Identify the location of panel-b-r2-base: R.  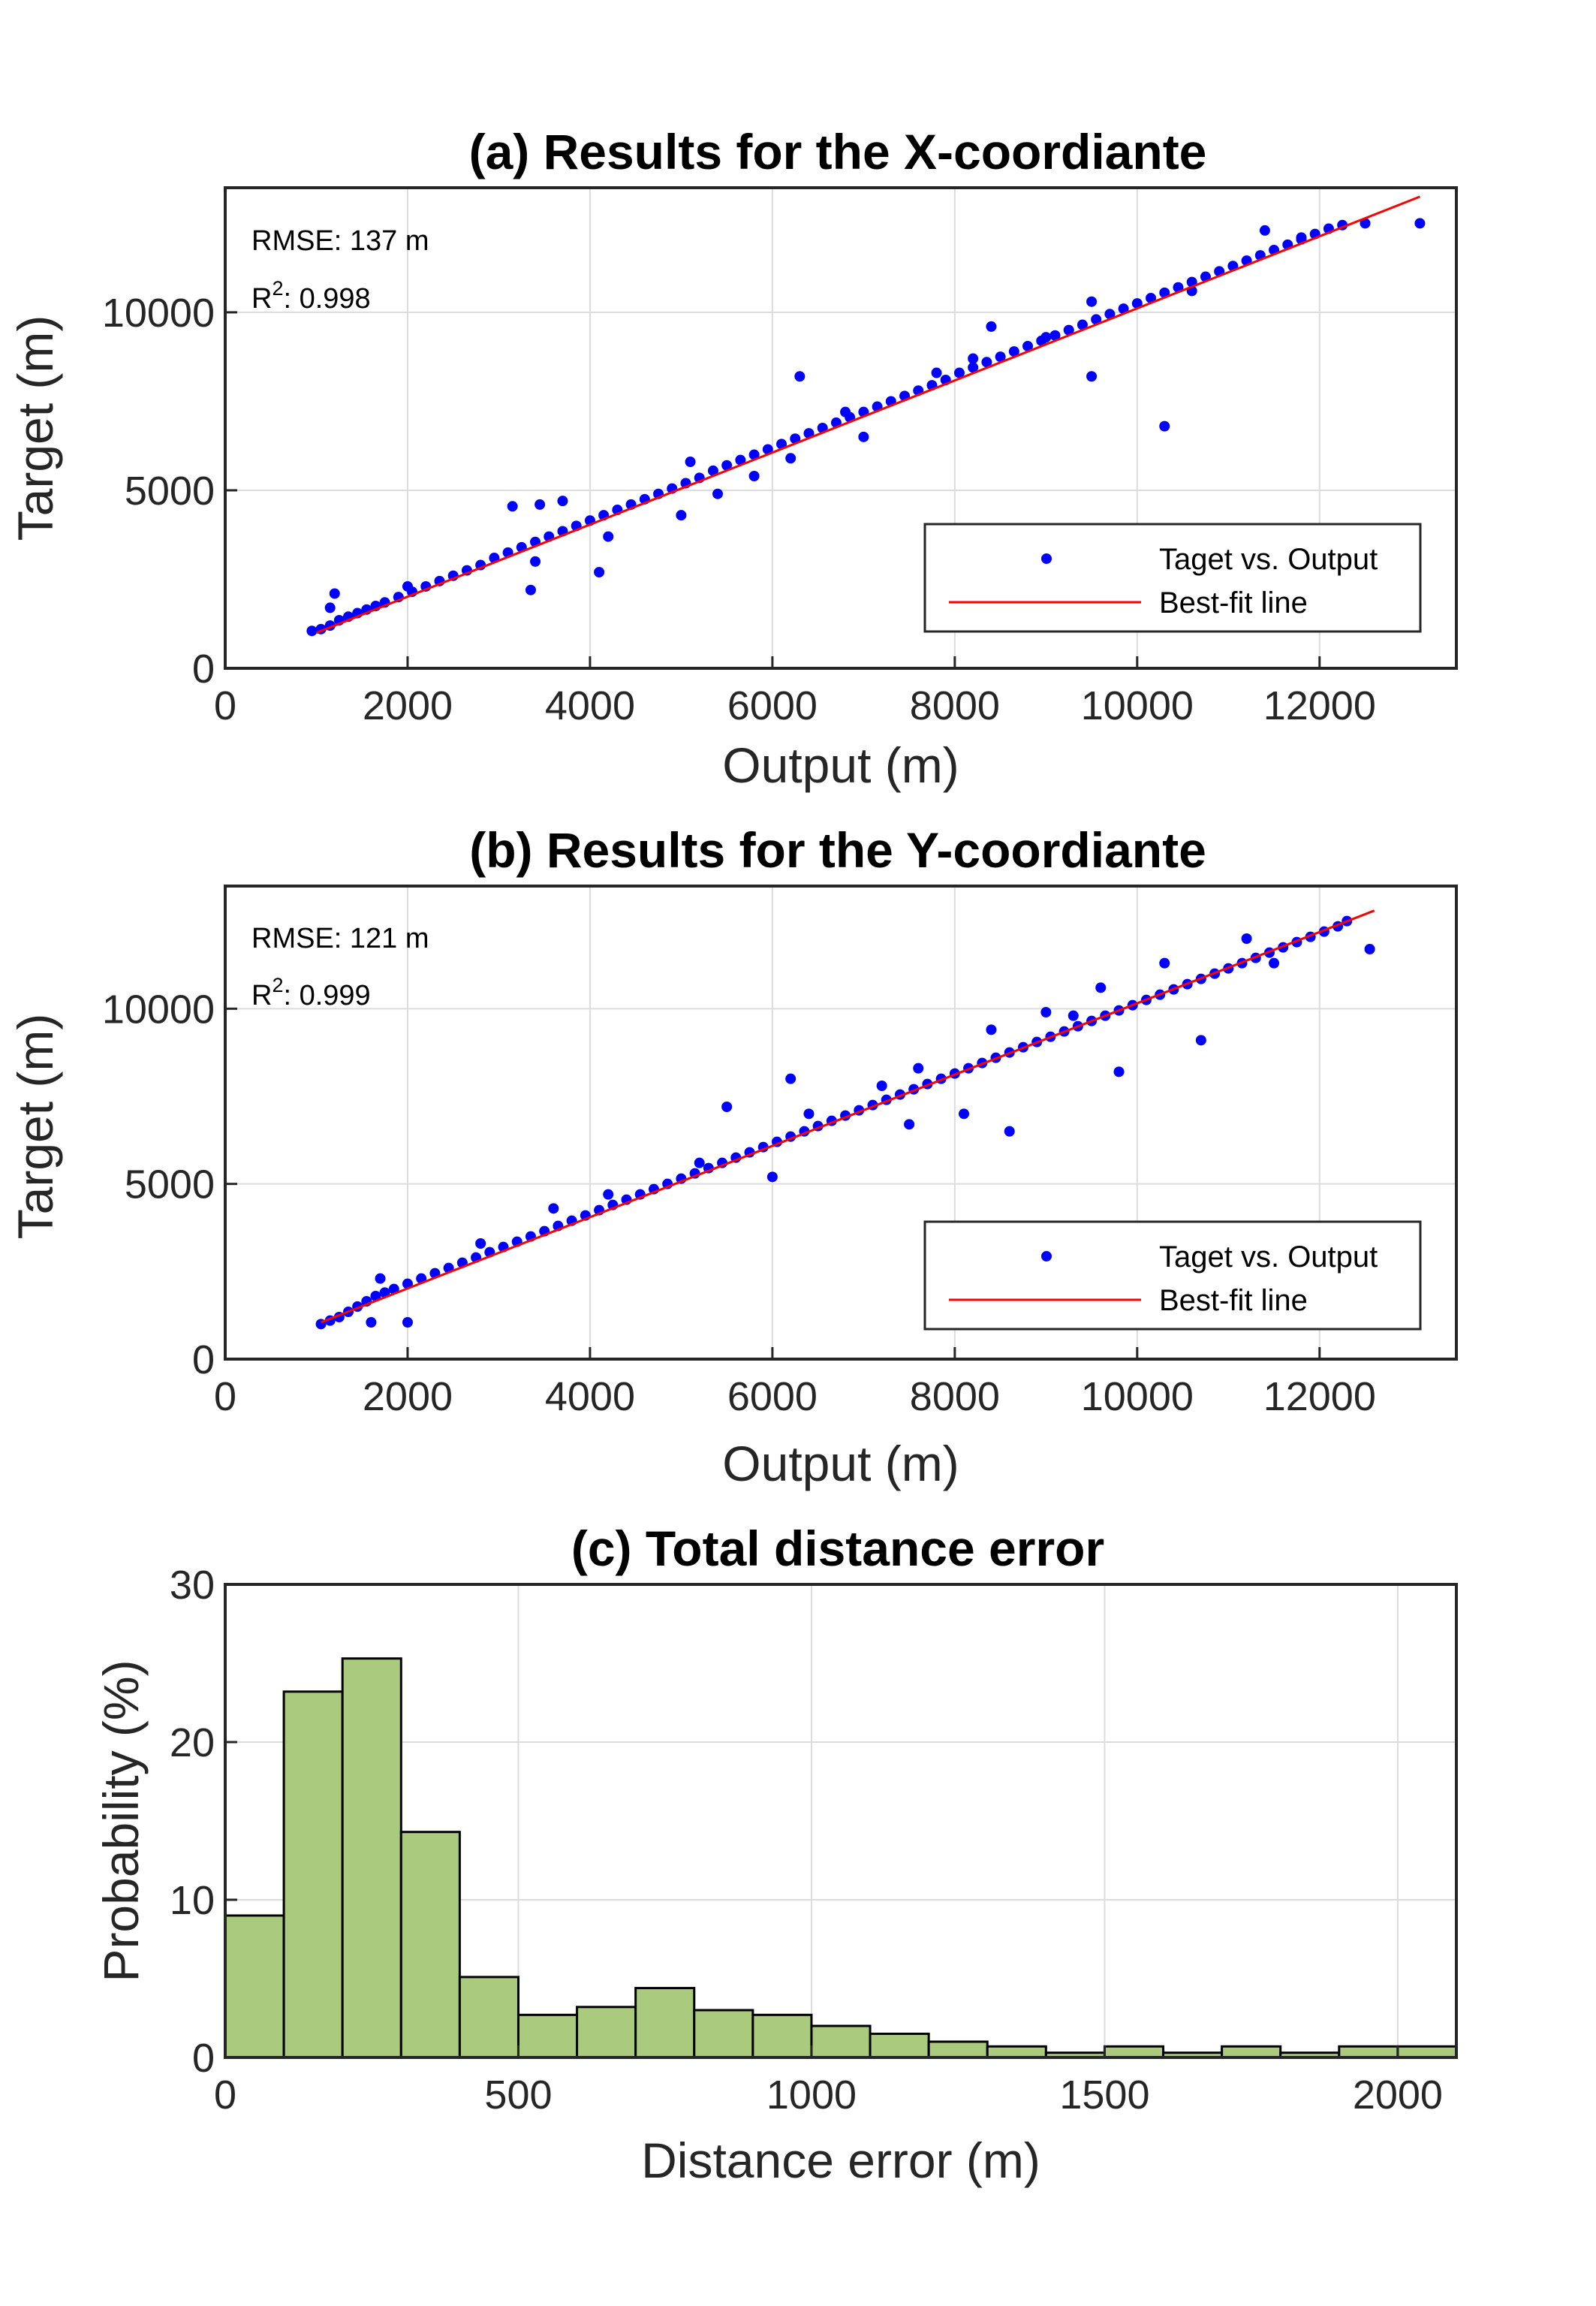
(261, 995).